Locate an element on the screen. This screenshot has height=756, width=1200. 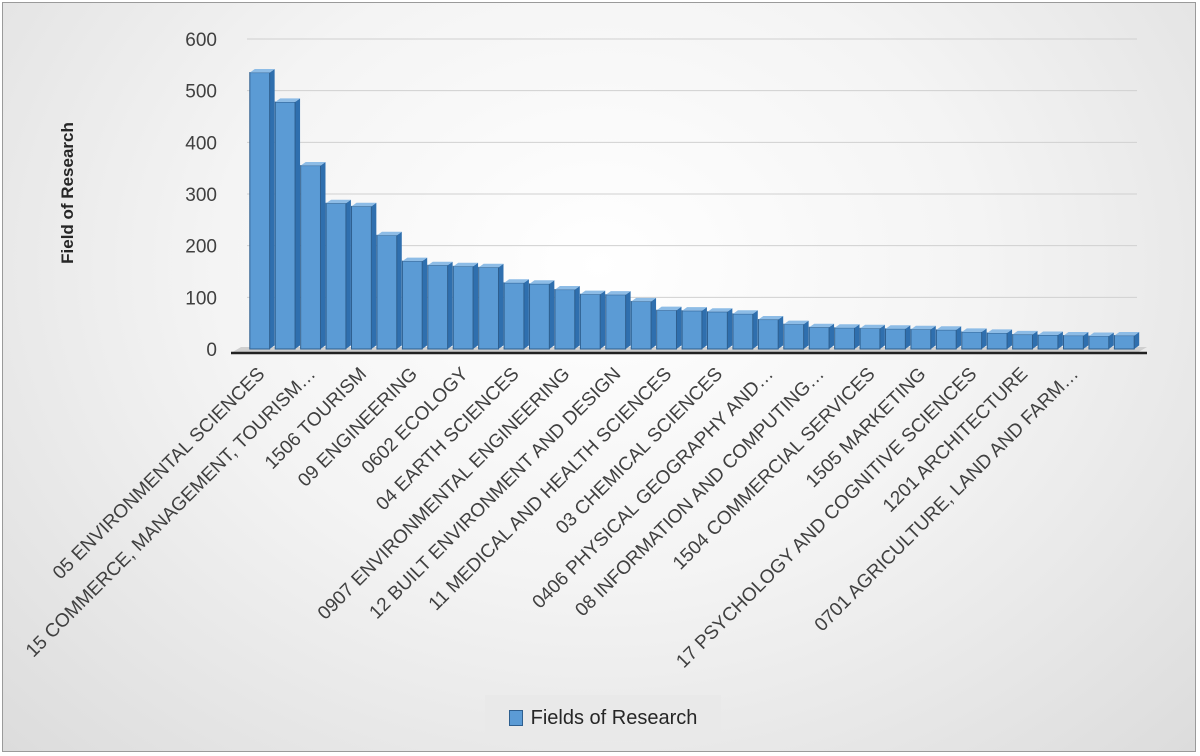
y-tick-label: 400 is located at coordinates (201, 143).